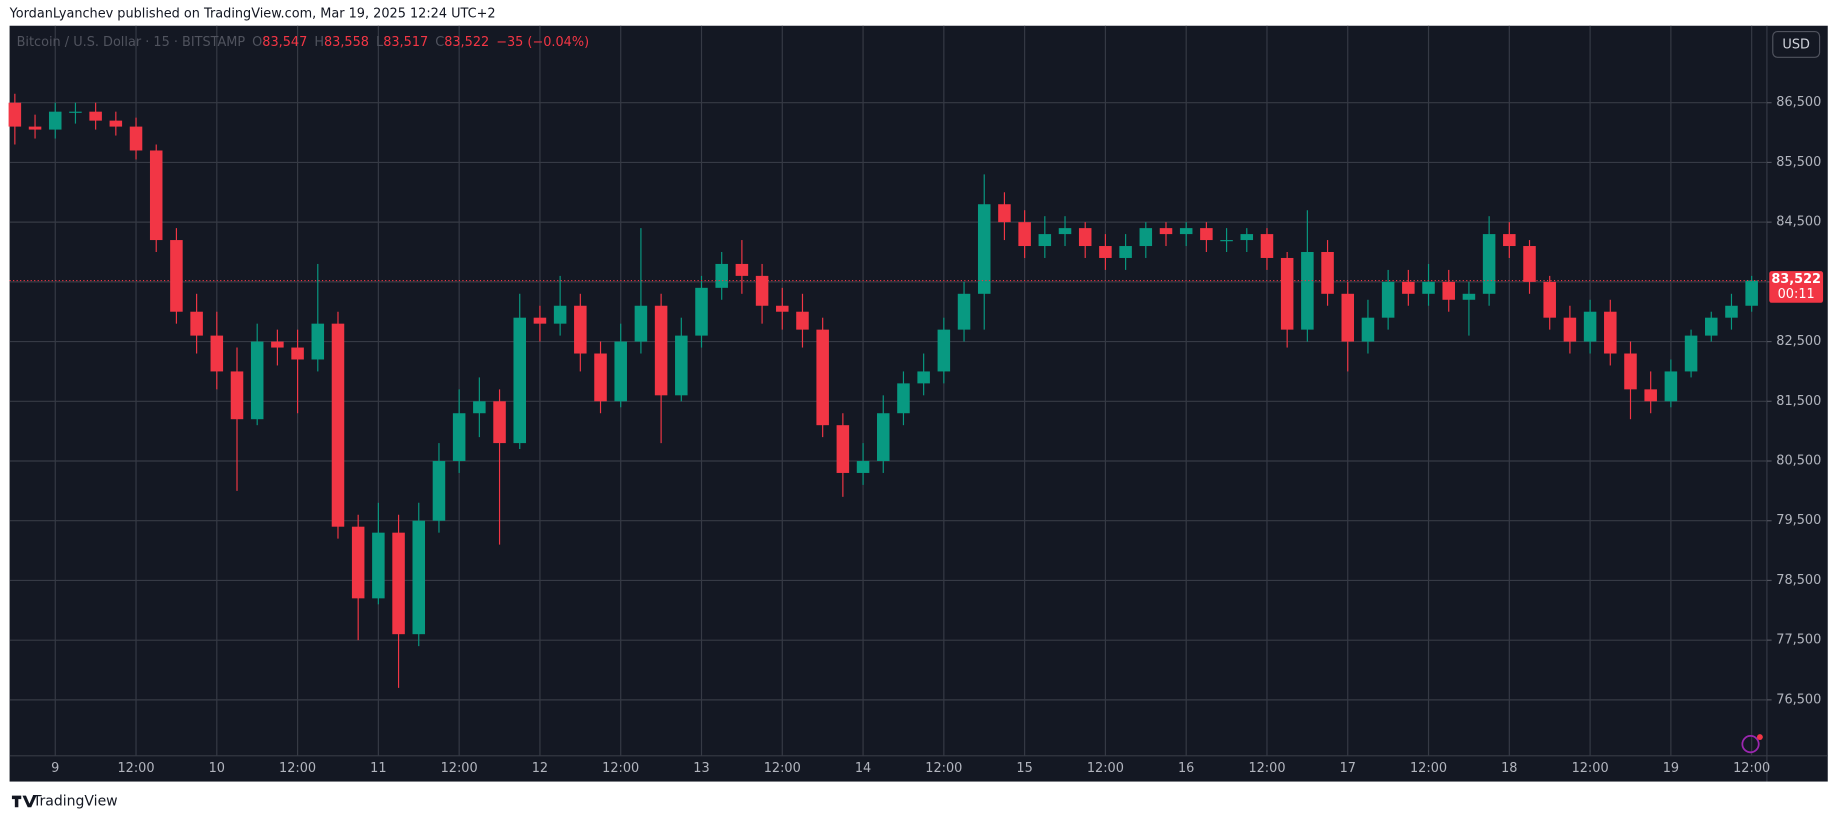  I want to click on legend-value: 83,547, so click(284, 42).